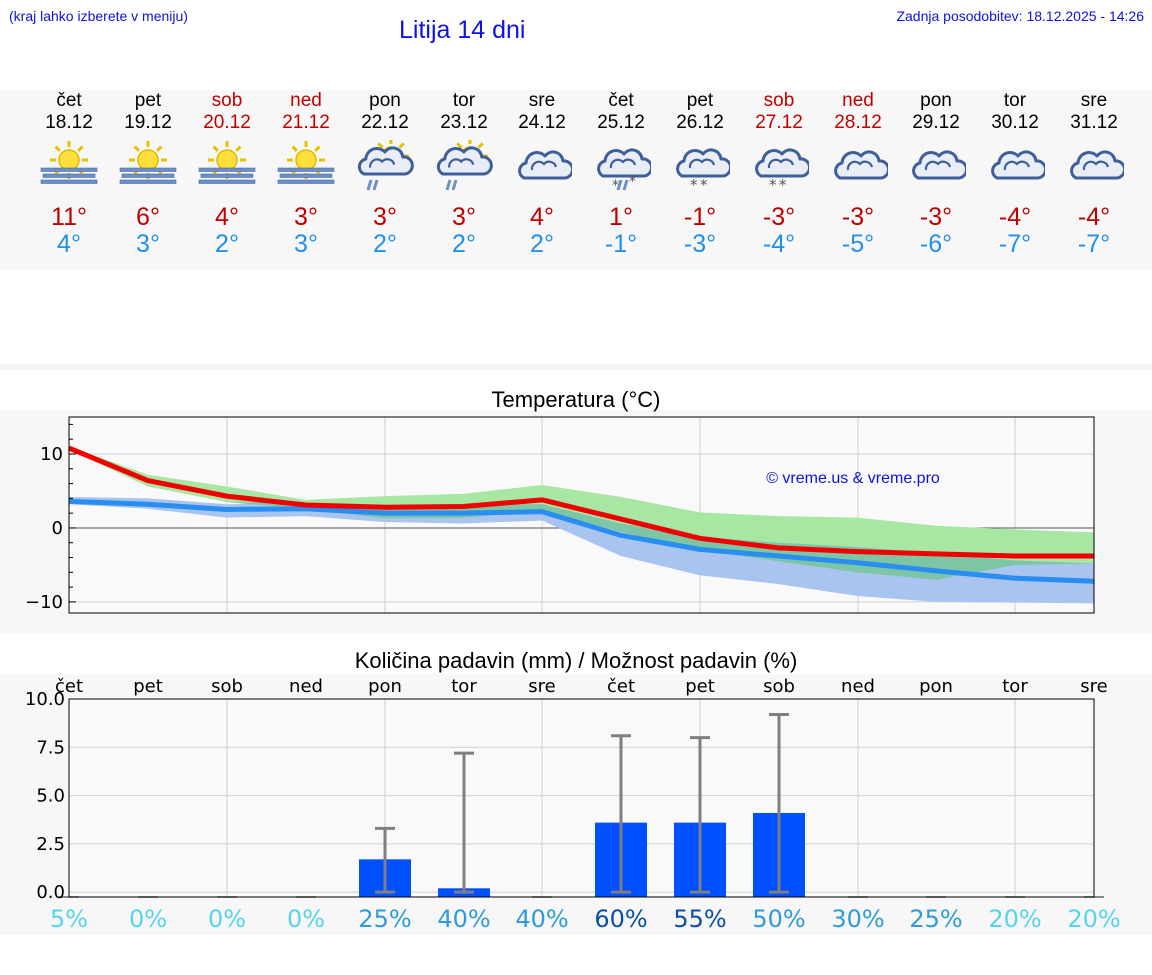 This screenshot has width=1152, height=975. I want to click on day-column: pon 22.12 3° 2°, so click(385, 174).